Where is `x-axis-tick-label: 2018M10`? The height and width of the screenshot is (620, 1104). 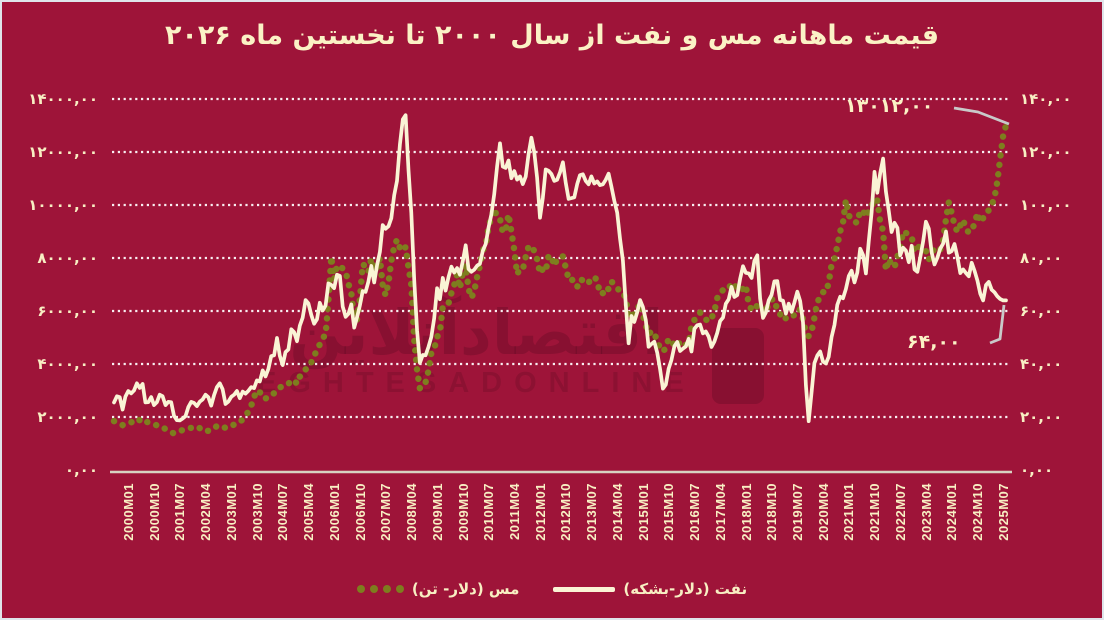 x-axis-tick-label: 2018M10 is located at coordinates (772, 512).